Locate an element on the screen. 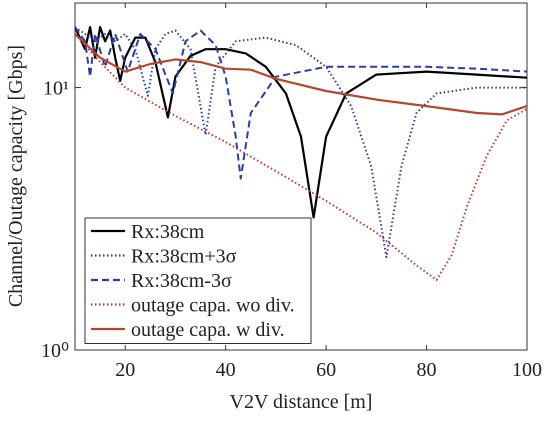 The image size is (550, 421). y-axis-label: Channel/Outage capacity [Gbps] is located at coordinates (16, 176).